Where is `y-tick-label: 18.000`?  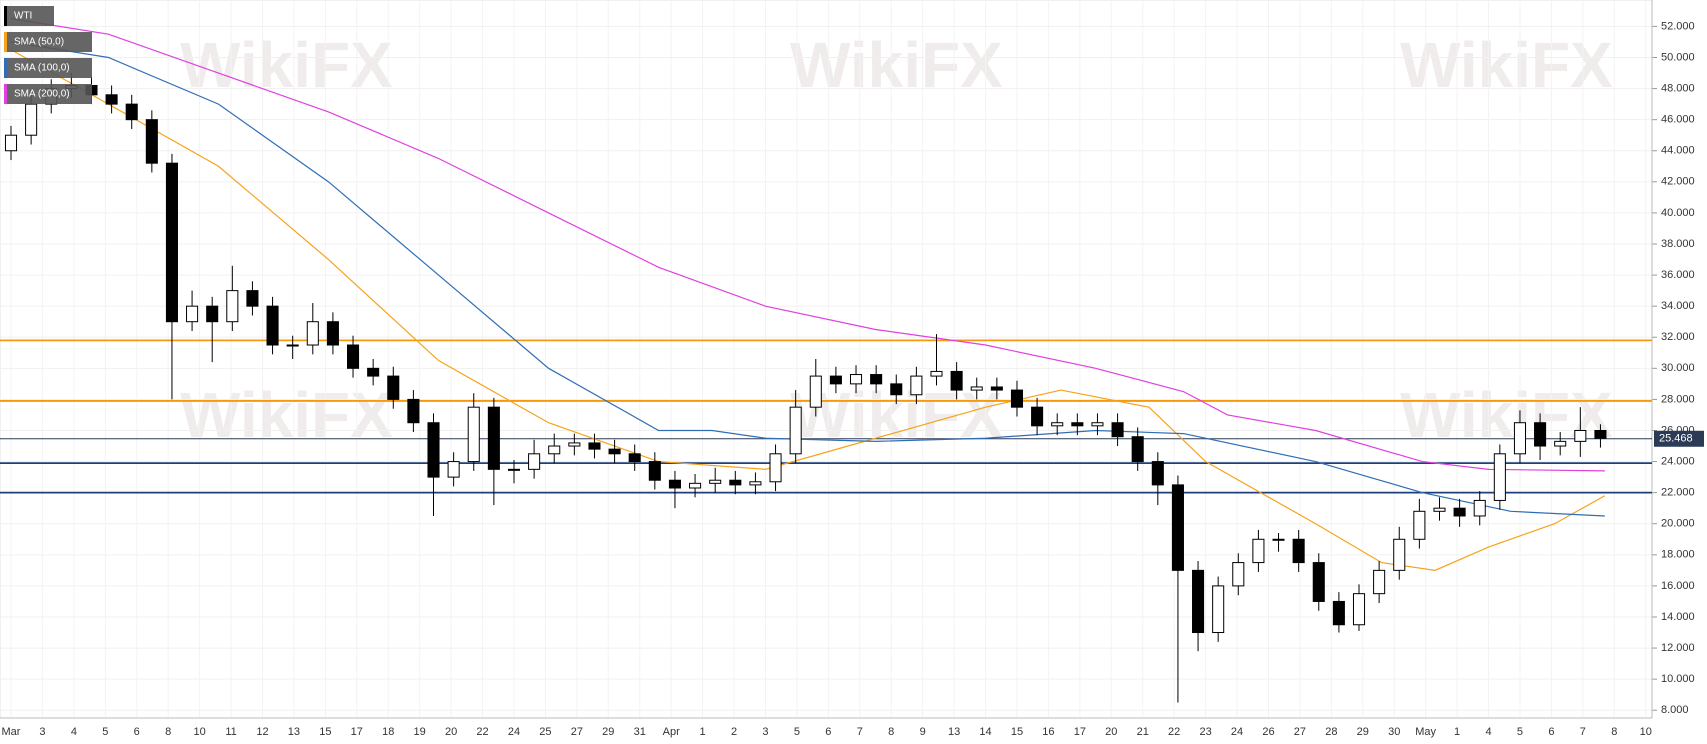
y-tick-label: 18.000 is located at coordinates (1678, 555).